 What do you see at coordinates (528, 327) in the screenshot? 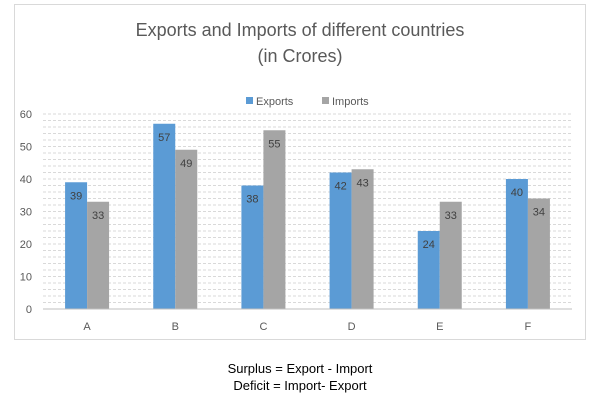
I see `x-tick-label: F` at bounding box center [528, 327].